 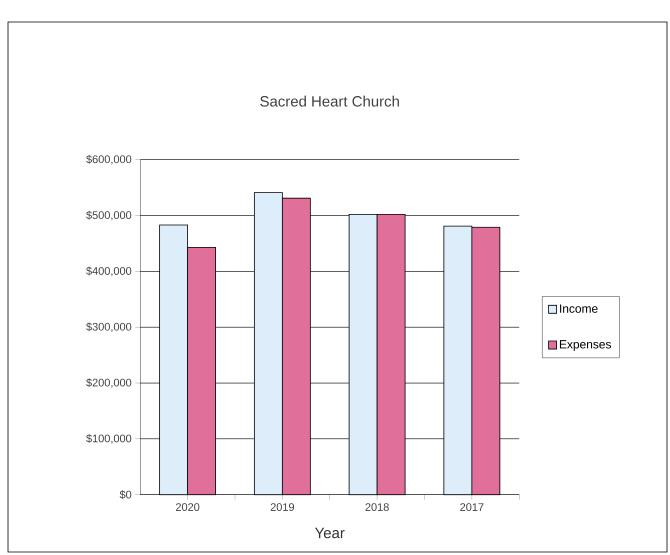 I want to click on x-tick-label: 2018, so click(x=377, y=507).